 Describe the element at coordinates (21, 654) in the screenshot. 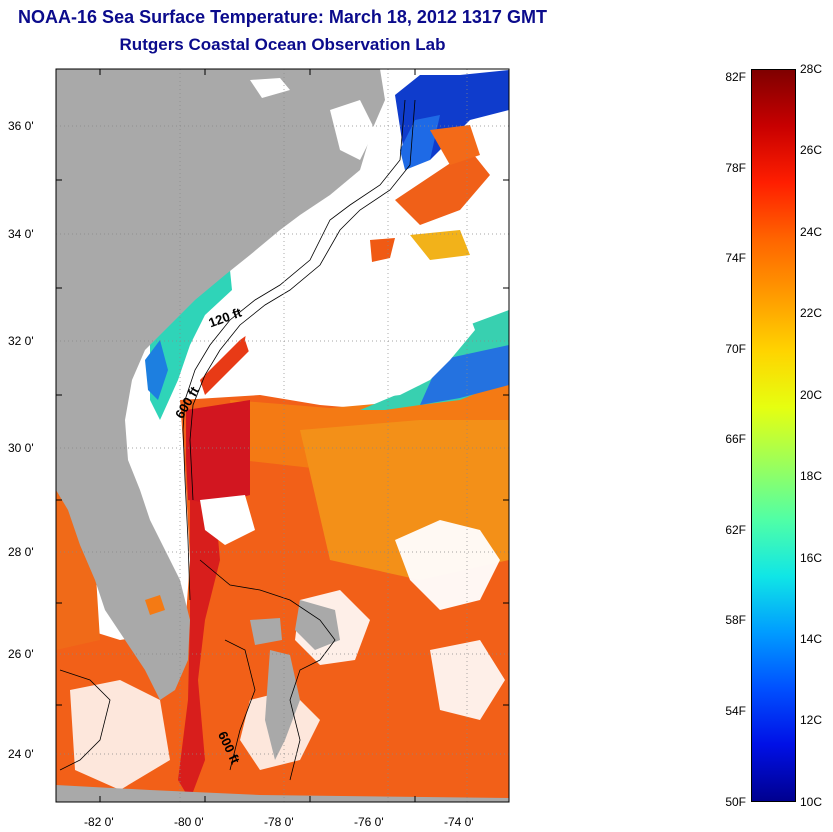

I see `lat-label-26: 26 0'` at that location.